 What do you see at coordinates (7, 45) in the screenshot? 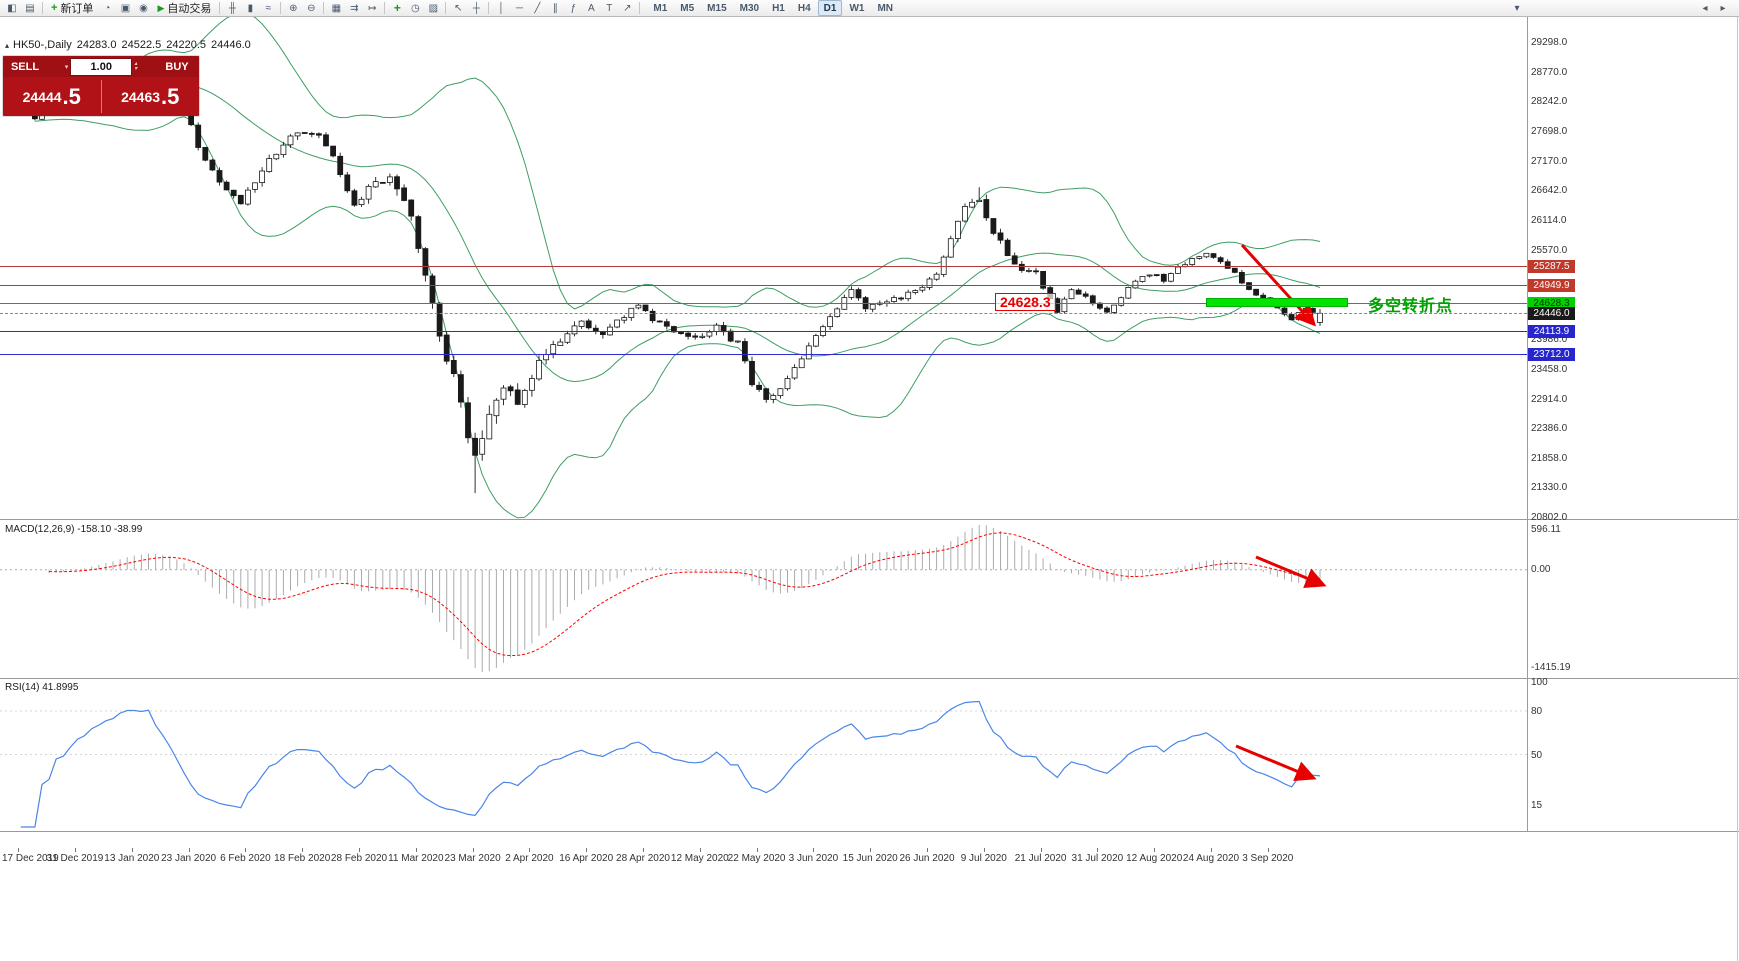
I see `one-click-expander-icon: ▴` at bounding box center [7, 45].